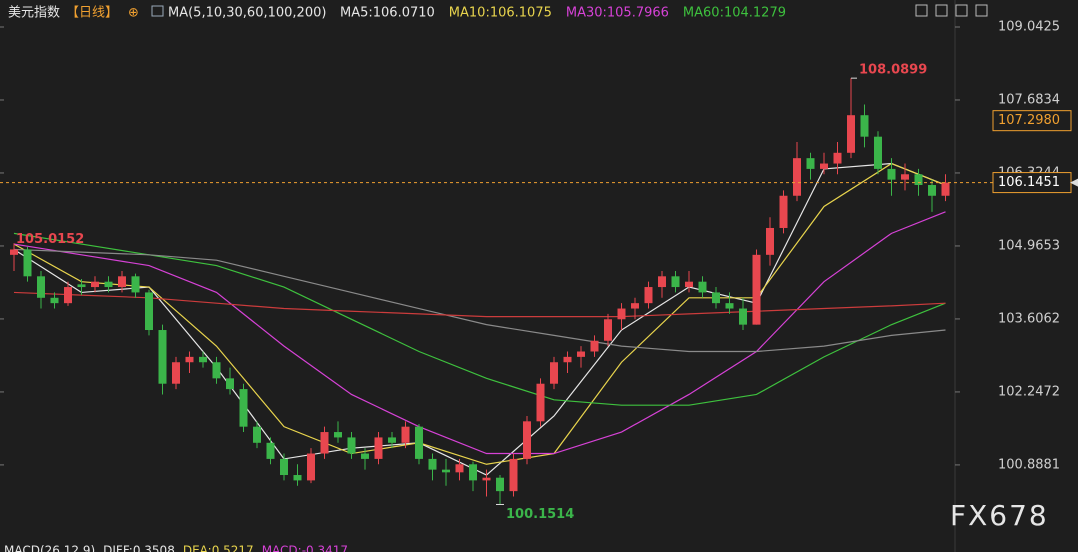 This screenshot has width=1078, height=552. I want to click on title: 美元指数, so click(34, 13).